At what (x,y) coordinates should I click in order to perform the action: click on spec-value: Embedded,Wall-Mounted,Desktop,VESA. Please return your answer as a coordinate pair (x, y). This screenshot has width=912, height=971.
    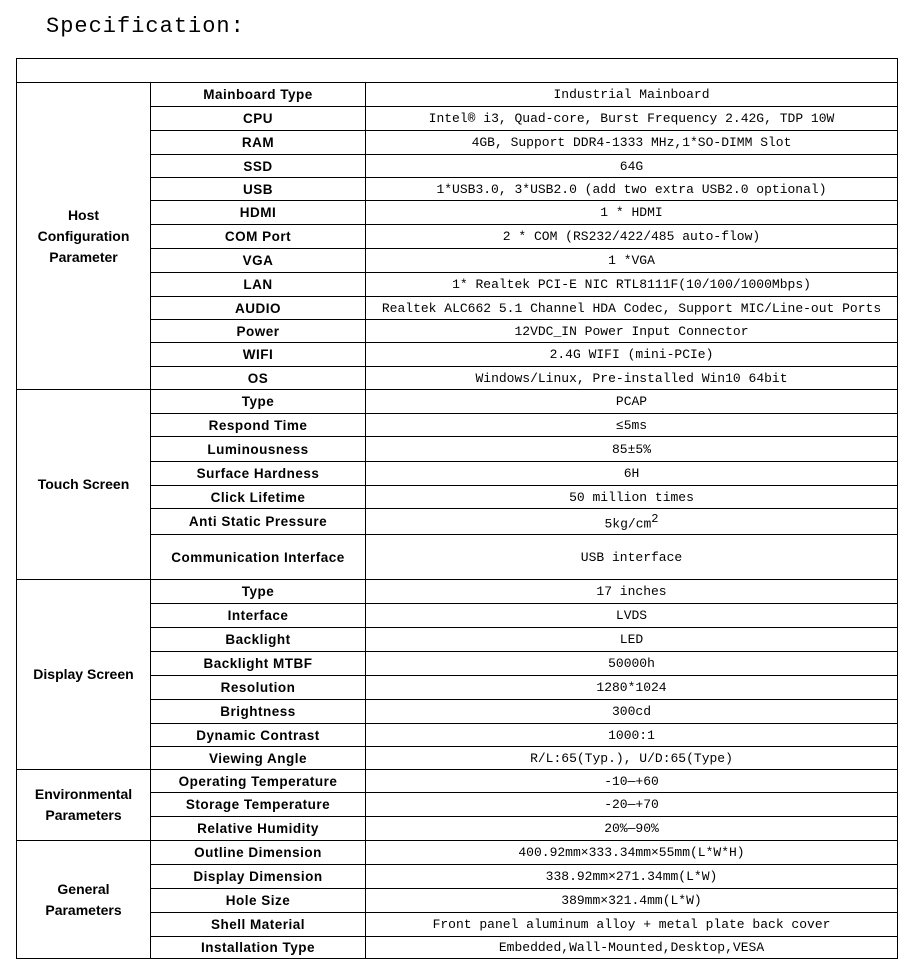
    Looking at the image, I should click on (631, 948).